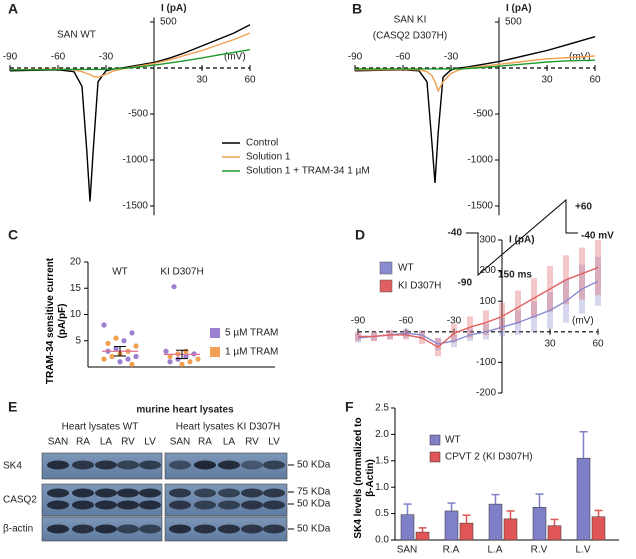  What do you see at coordinates (451, 550) in the screenshot?
I see `x-tick-label: R.A` at bounding box center [451, 550].